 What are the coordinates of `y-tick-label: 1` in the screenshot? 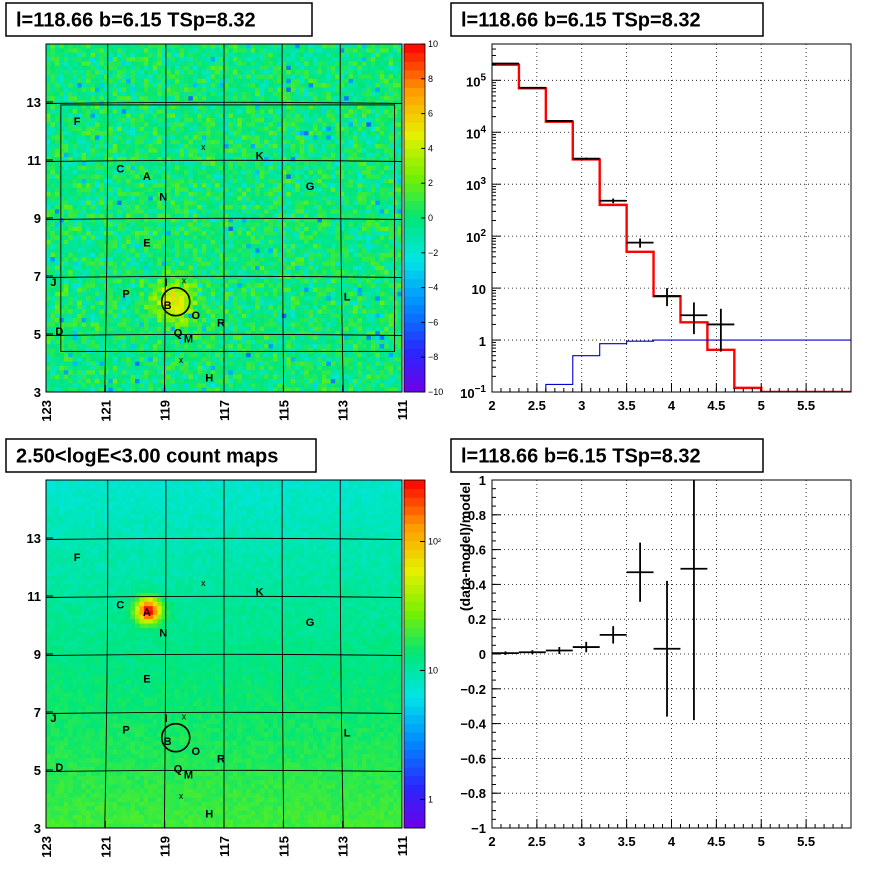 It's located at (482, 341).